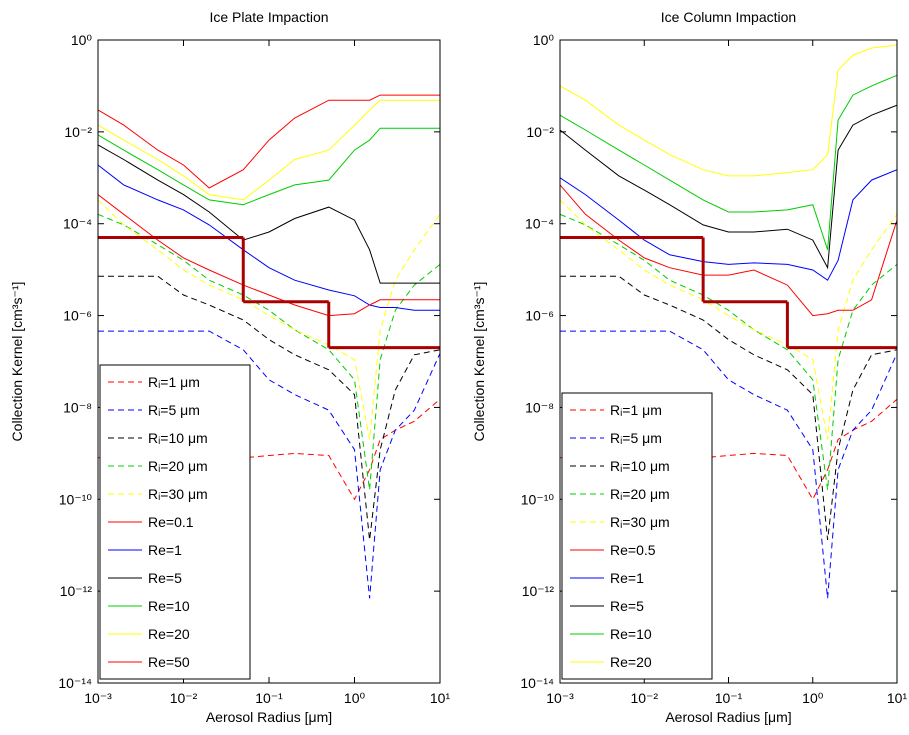 This screenshot has height=735, width=909. Describe the element at coordinates (633, 550) in the screenshot. I see `legend-label: Re=0.5` at that location.